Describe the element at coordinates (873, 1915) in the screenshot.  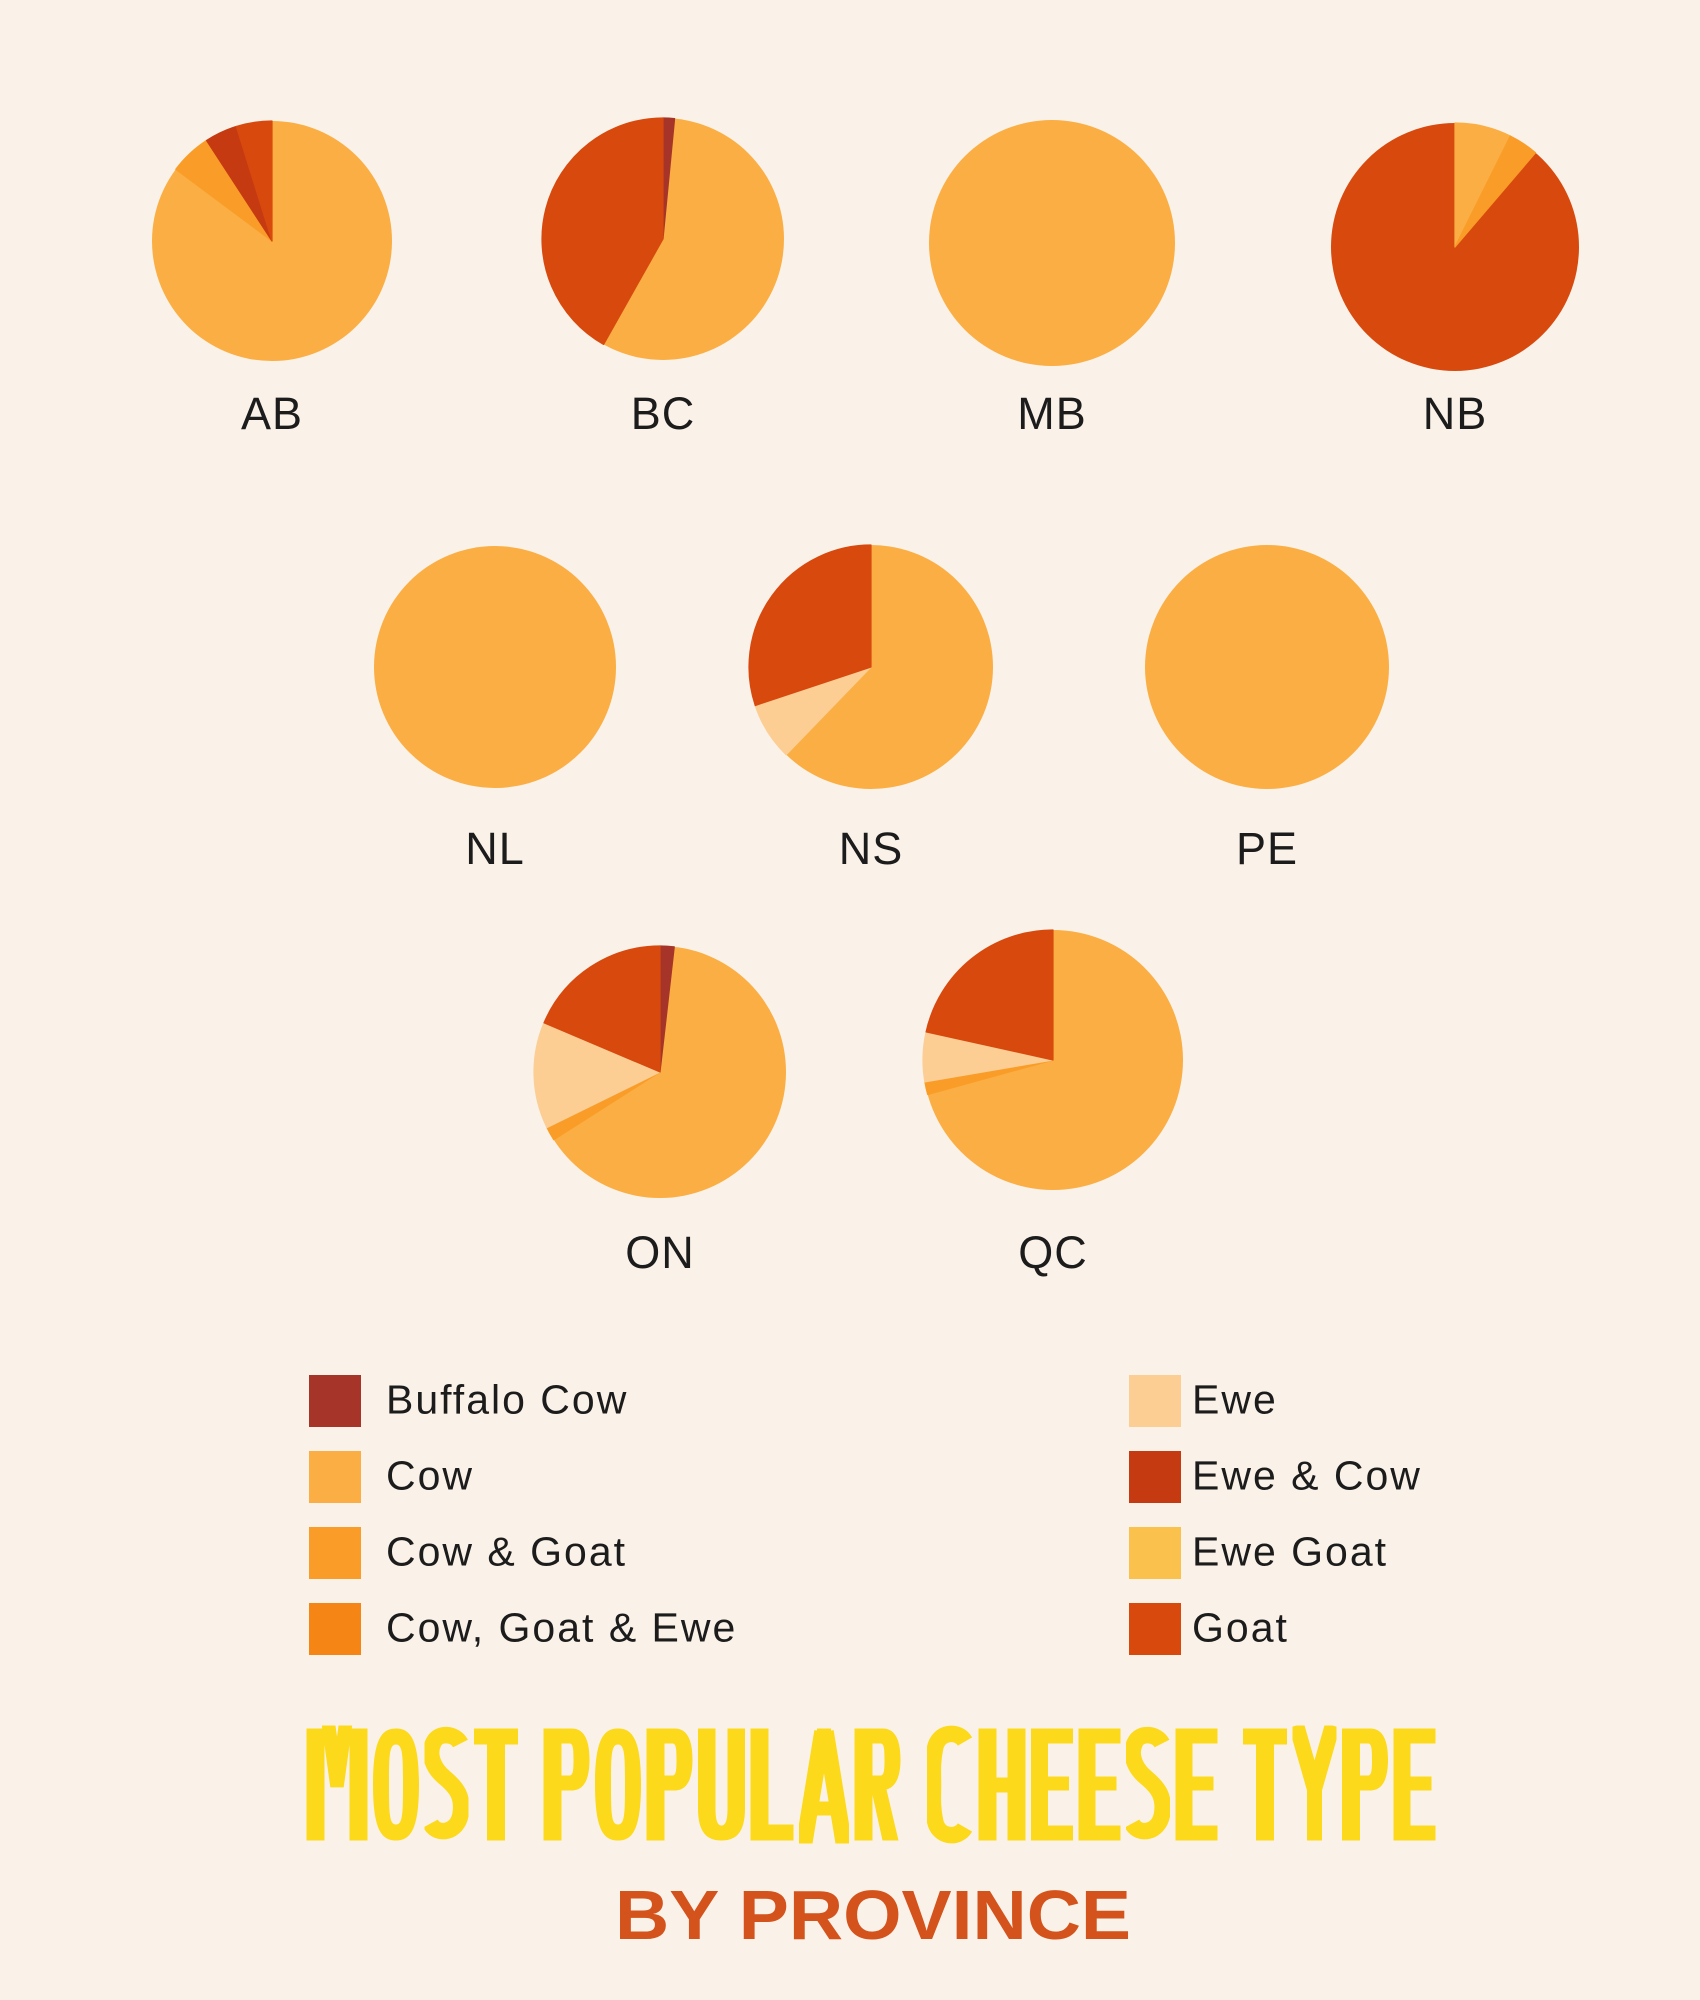
I see `svg-text: BY PROVINCE` at that location.